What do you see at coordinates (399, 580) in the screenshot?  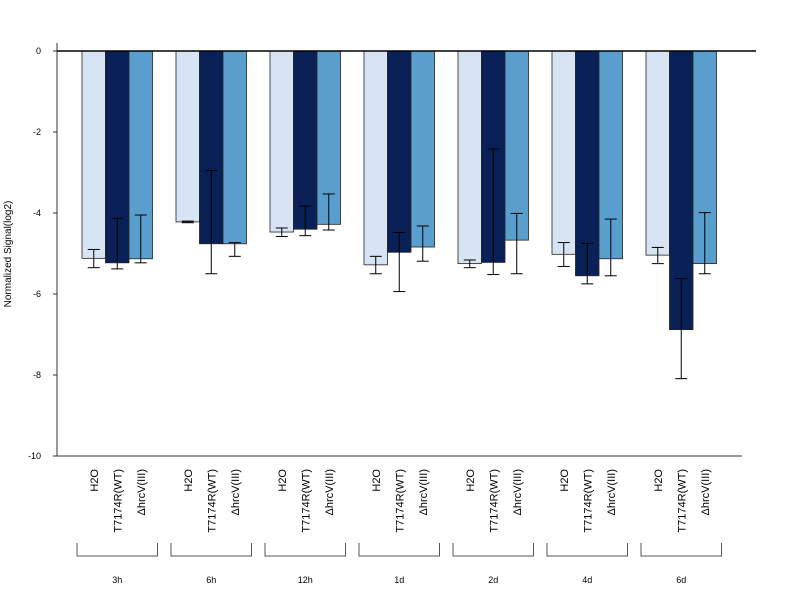 I see `group-label: 1d` at bounding box center [399, 580].